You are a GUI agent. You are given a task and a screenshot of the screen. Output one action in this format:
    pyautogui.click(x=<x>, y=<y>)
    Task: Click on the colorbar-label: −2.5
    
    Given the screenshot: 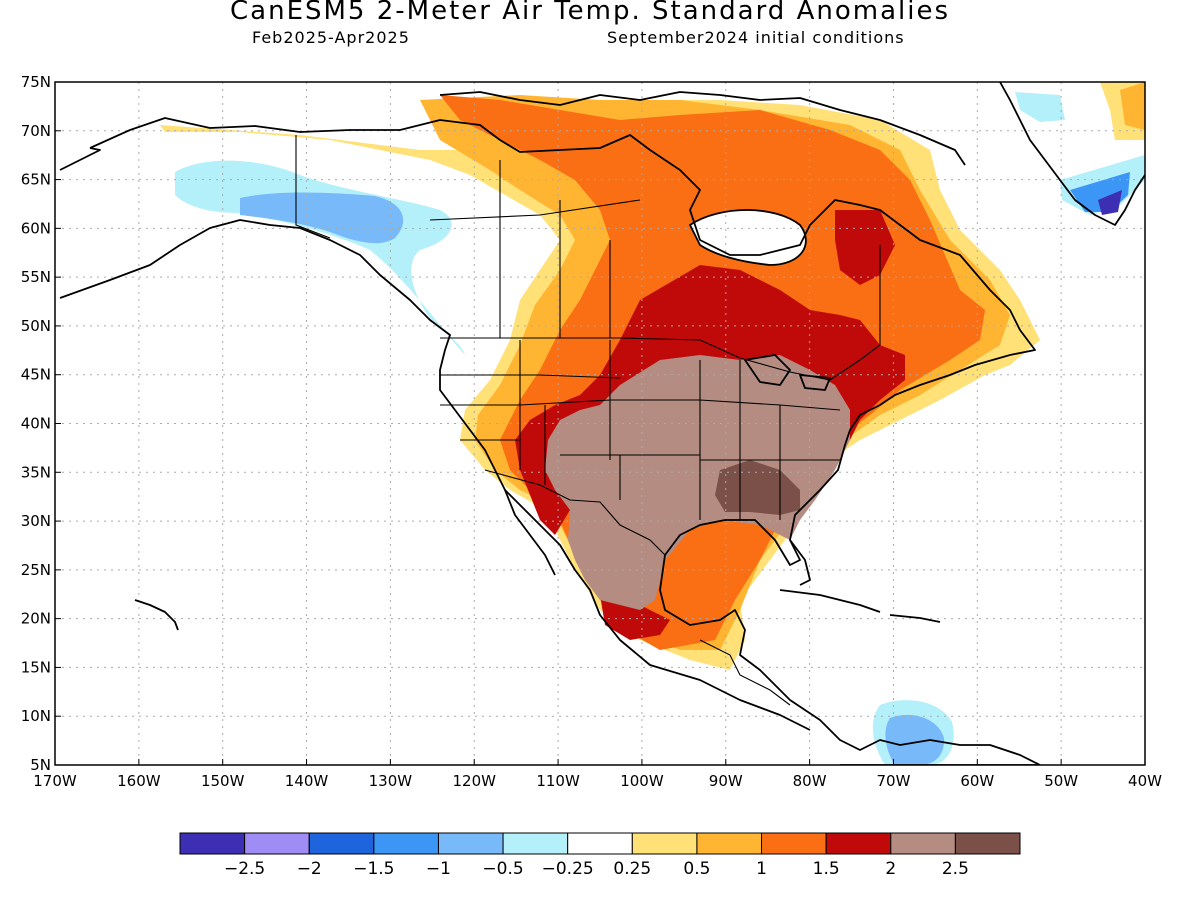 What is the action you would take?
    pyautogui.click(x=244, y=869)
    